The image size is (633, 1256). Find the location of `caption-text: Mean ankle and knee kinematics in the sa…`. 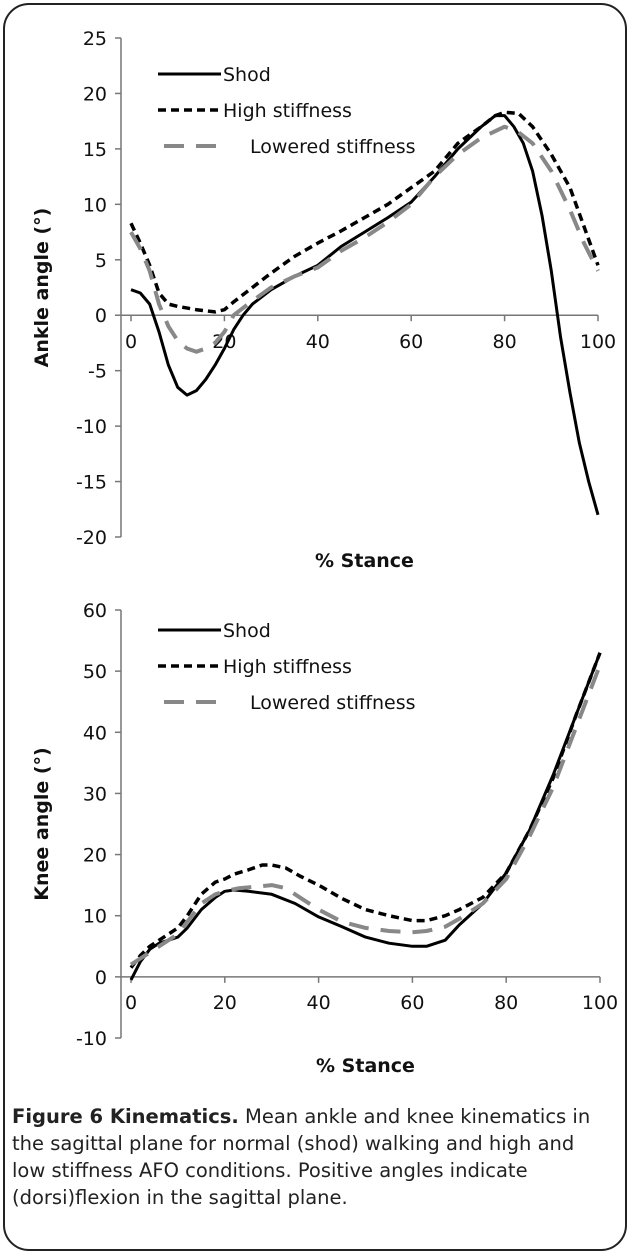

caption-text: Mean ankle and knee kinematics in the sa… is located at coordinates (301, 1157).